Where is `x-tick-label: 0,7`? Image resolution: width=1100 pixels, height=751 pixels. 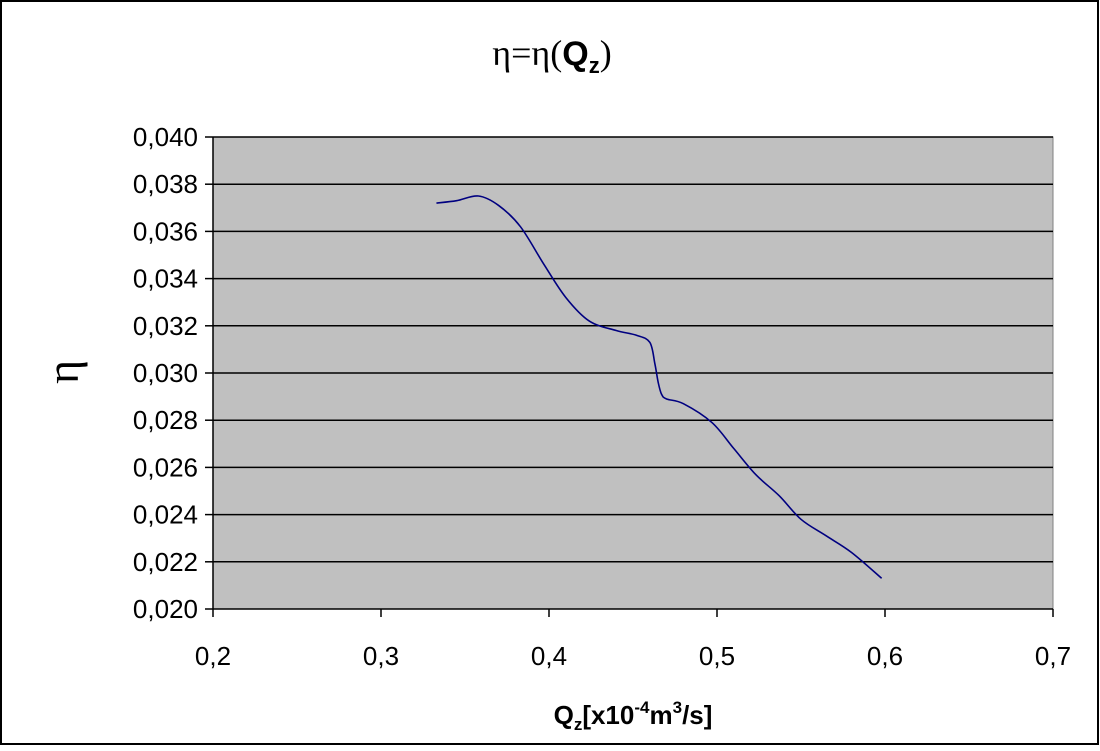
x-tick-label: 0,7 is located at coordinates (1053, 656).